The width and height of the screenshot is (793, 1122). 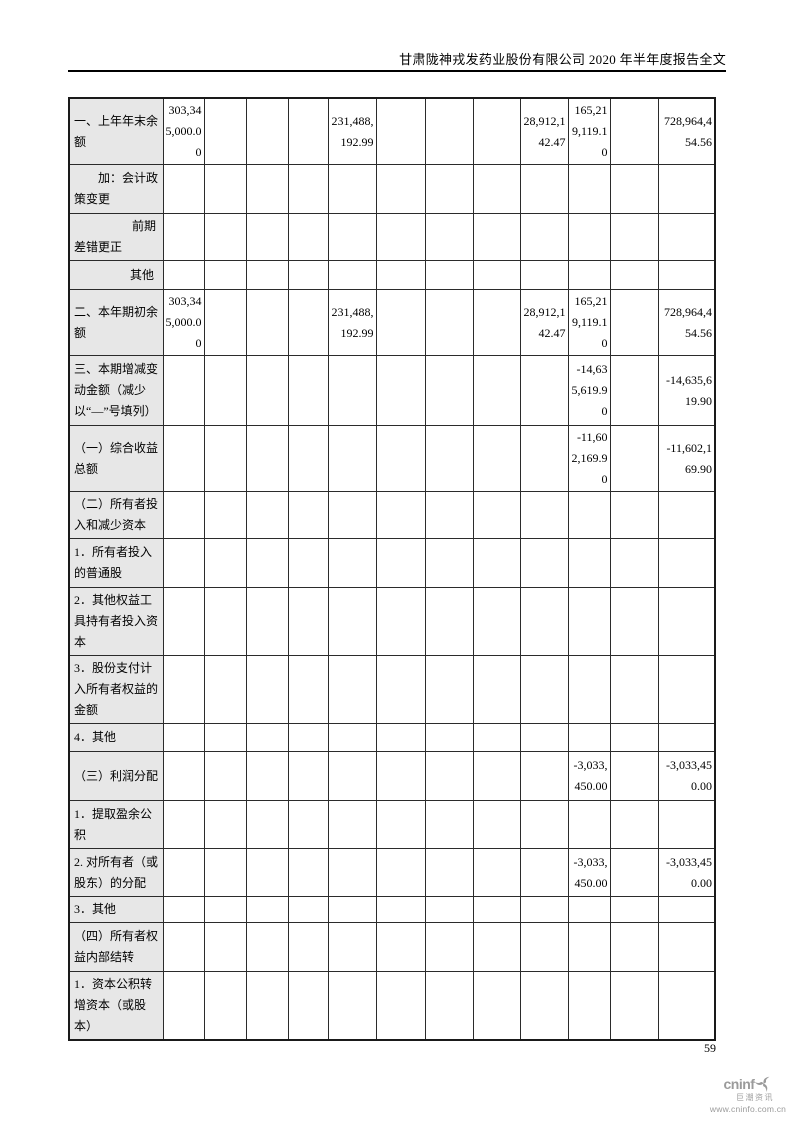 What do you see at coordinates (739, 1083) in the screenshot?
I see `cninfo-brand-text: cninf` at bounding box center [739, 1083].